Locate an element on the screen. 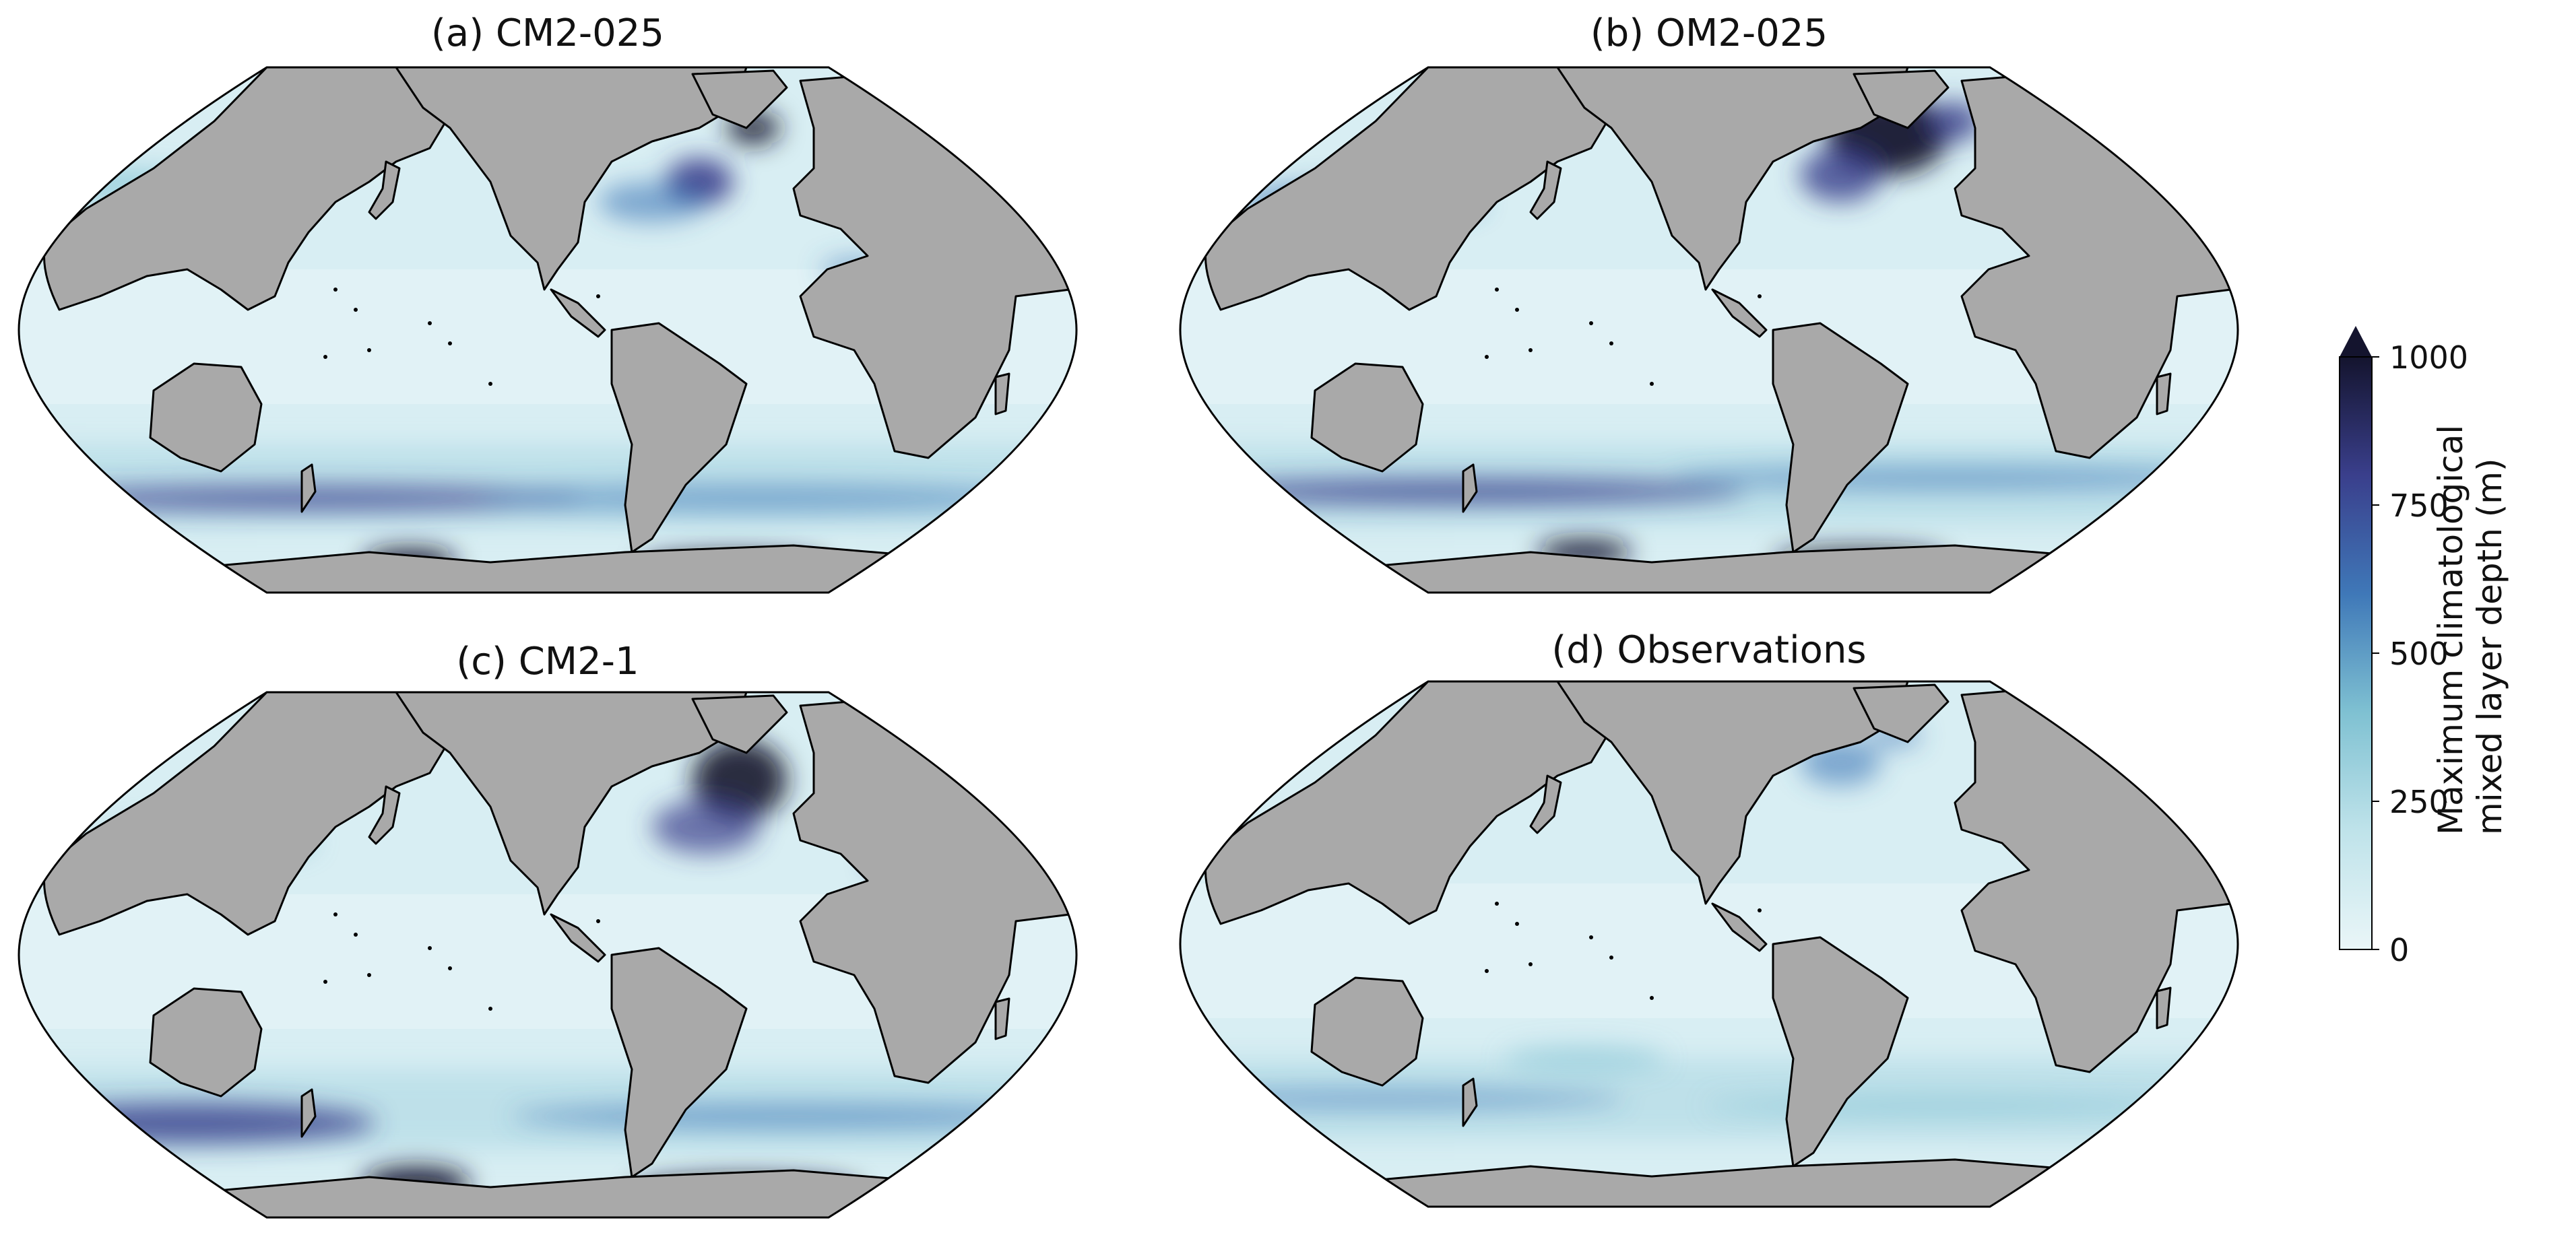 Image resolution: width=2576 pixels, height=1239 pixels. panel-title-c: (c) CM2-1 is located at coordinates (548, 661).